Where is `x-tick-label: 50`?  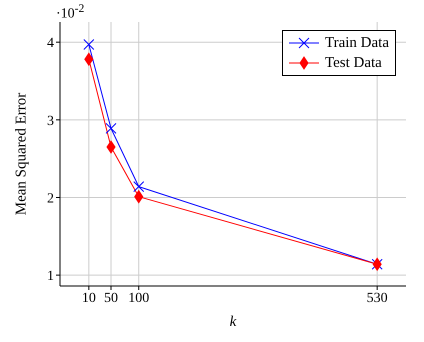
x-tick-label: 50 is located at coordinates (111, 298).